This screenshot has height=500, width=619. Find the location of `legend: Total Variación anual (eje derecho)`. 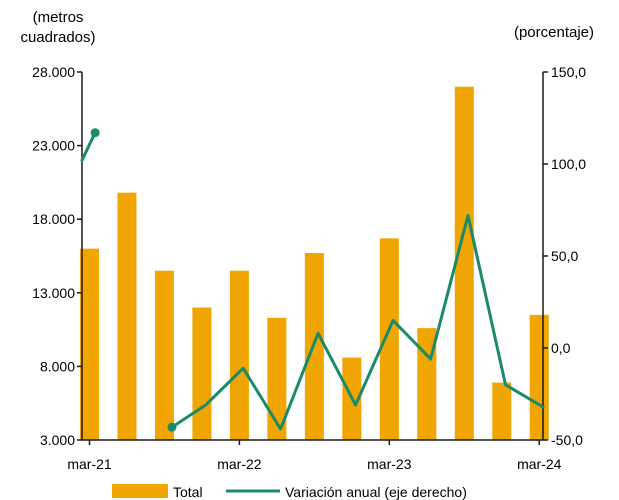

legend: Total Variación anual (eje derecho) is located at coordinates (289, 492).